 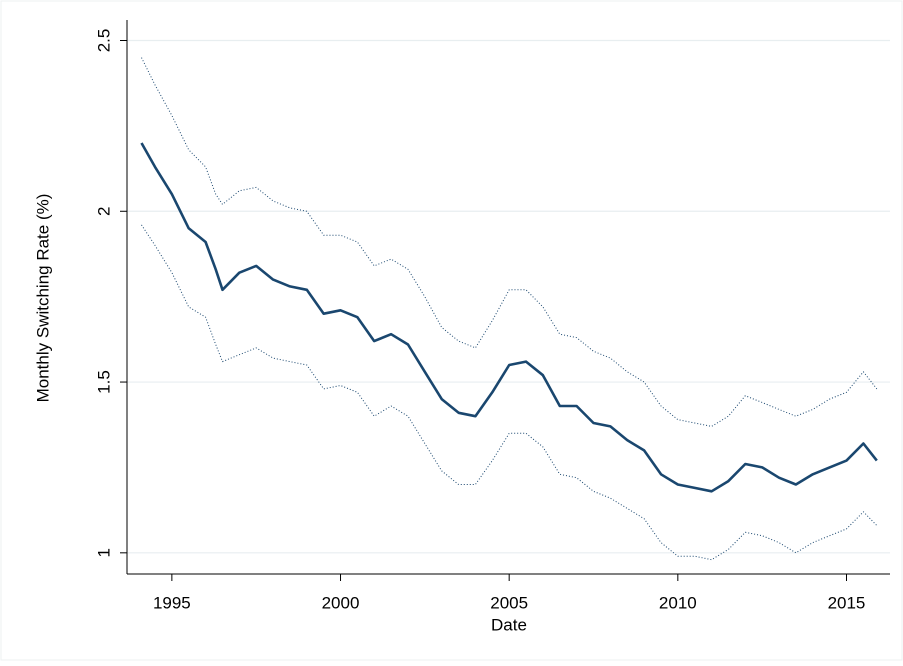 What do you see at coordinates (103, 552) in the screenshot?
I see `y-tick-label: 1` at bounding box center [103, 552].